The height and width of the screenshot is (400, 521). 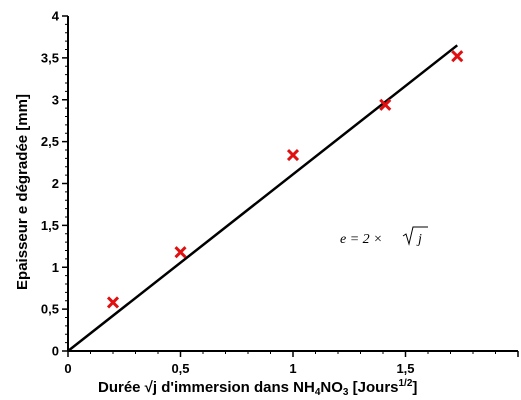 What do you see at coordinates (415, 236) in the screenshot?
I see `sqrt-sign` at bounding box center [415, 236].